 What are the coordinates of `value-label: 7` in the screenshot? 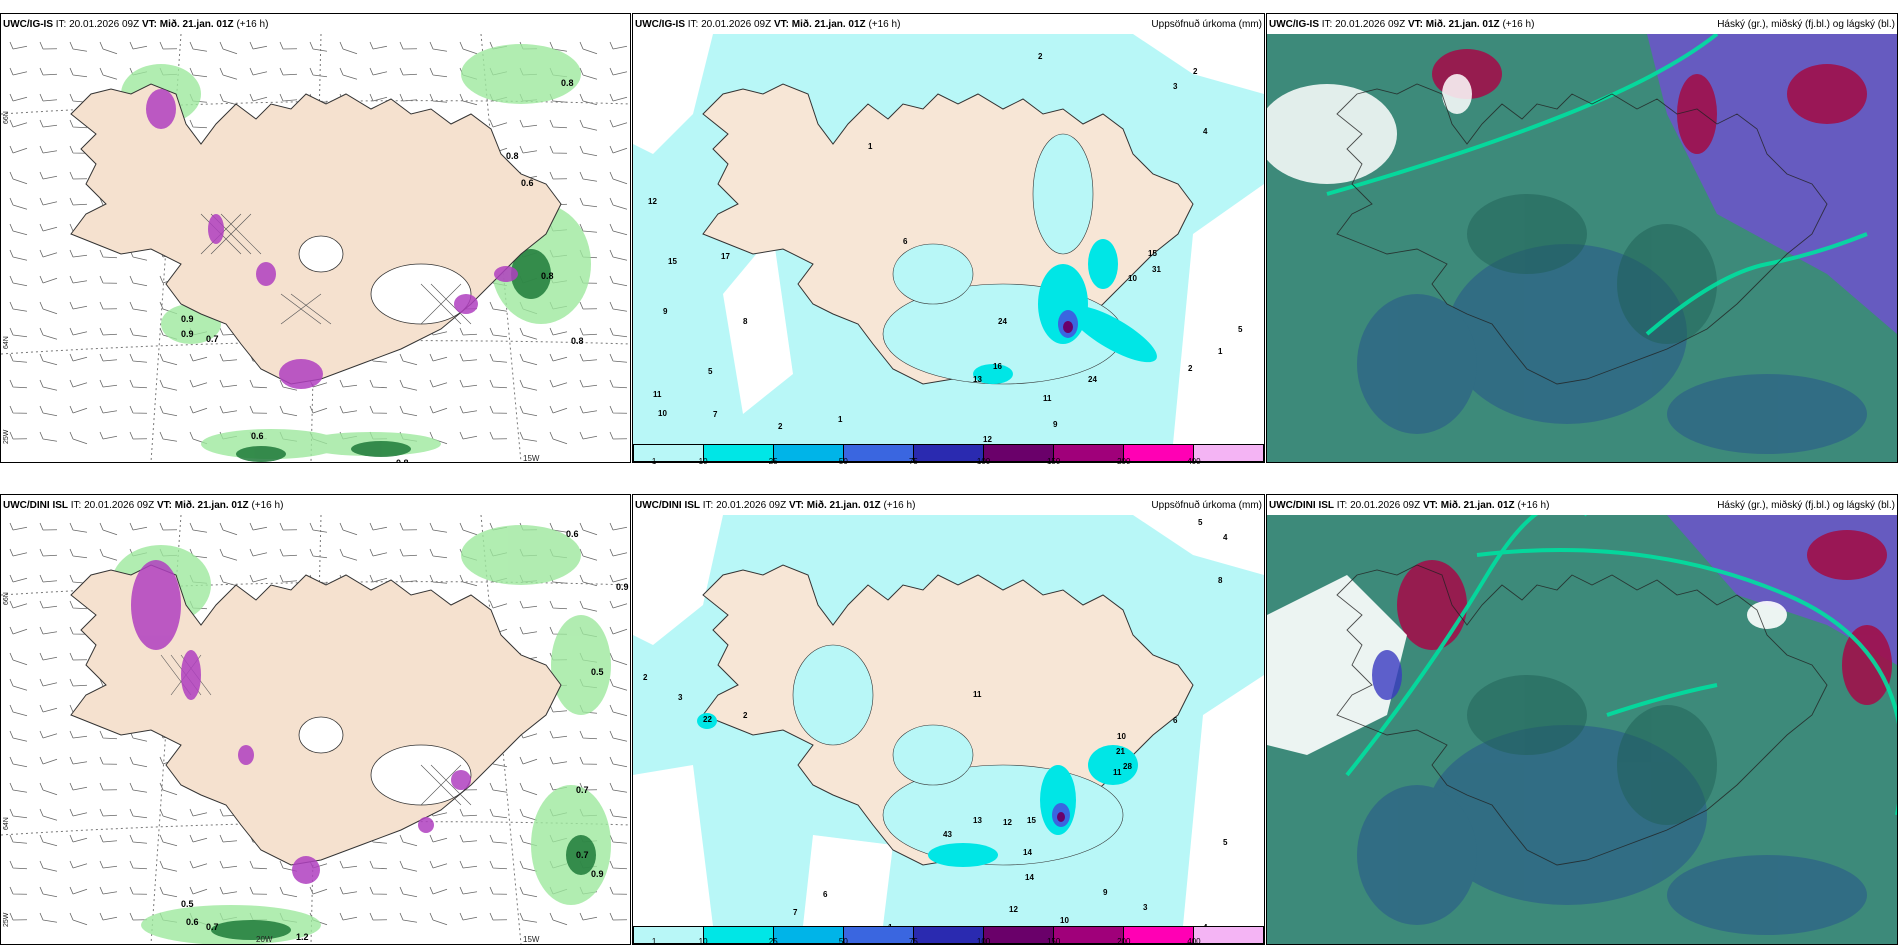 It's located at (795, 912).